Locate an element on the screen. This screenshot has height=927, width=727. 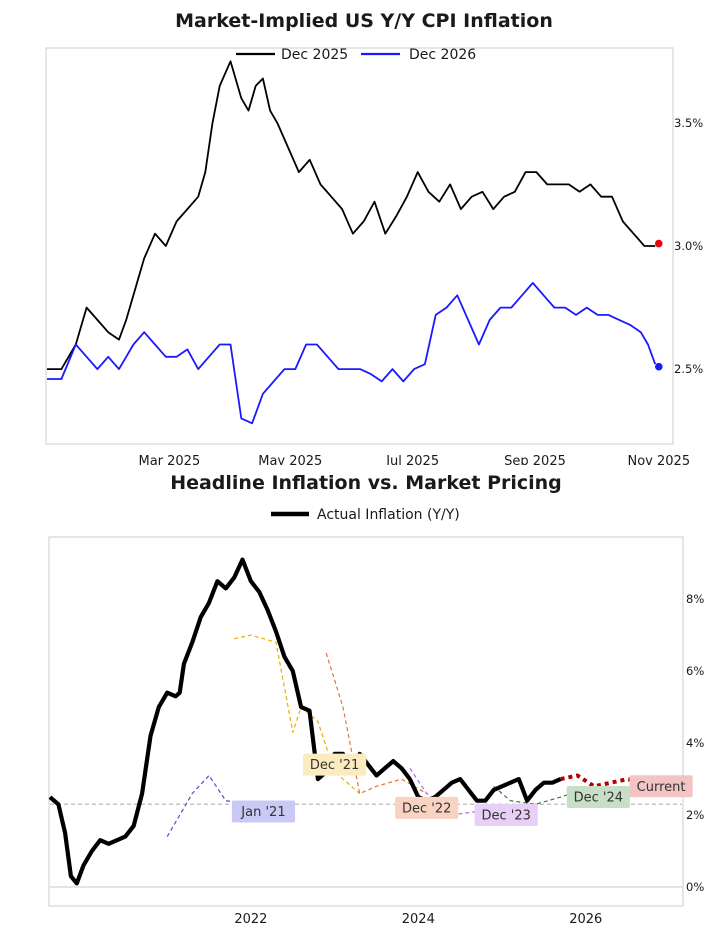
chart1-end-marker-dec-2026 is located at coordinates (659, 366).